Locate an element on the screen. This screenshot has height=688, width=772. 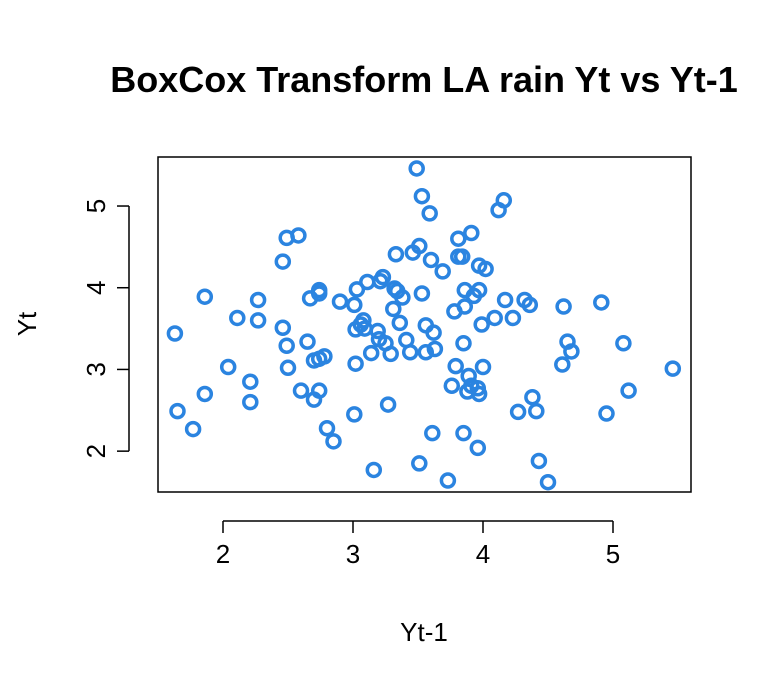
y-tick-label: 2 is located at coordinates (96, 451).